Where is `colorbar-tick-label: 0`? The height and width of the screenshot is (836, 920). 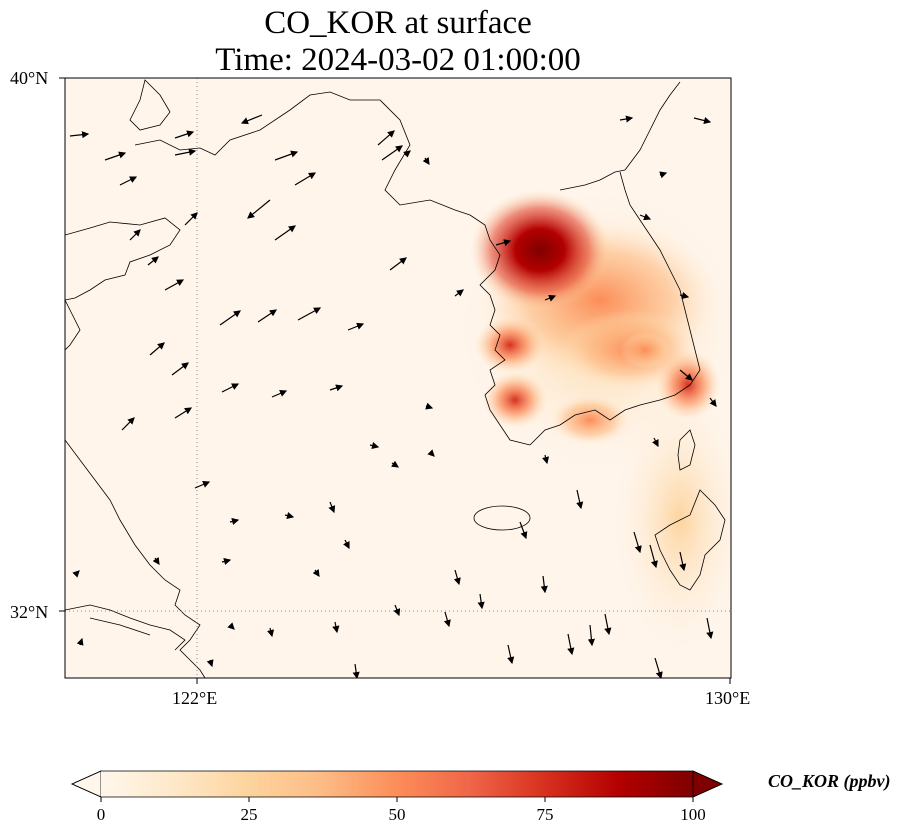
colorbar-tick-label: 0 is located at coordinates (101, 814).